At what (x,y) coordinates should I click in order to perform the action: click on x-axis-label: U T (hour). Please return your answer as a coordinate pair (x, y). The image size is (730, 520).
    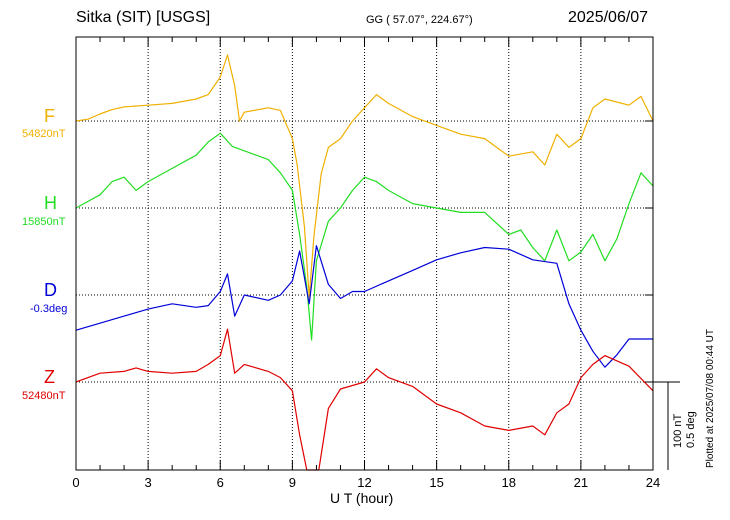
    Looking at the image, I should click on (362, 498).